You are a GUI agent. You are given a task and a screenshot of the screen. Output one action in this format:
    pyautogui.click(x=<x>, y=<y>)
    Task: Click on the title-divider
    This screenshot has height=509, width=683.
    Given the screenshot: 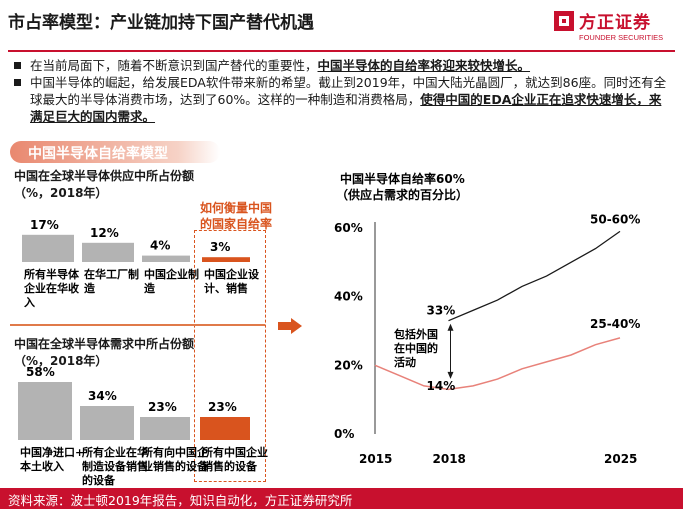 What is the action you would take?
    pyautogui.click(x=341, y=51)
    